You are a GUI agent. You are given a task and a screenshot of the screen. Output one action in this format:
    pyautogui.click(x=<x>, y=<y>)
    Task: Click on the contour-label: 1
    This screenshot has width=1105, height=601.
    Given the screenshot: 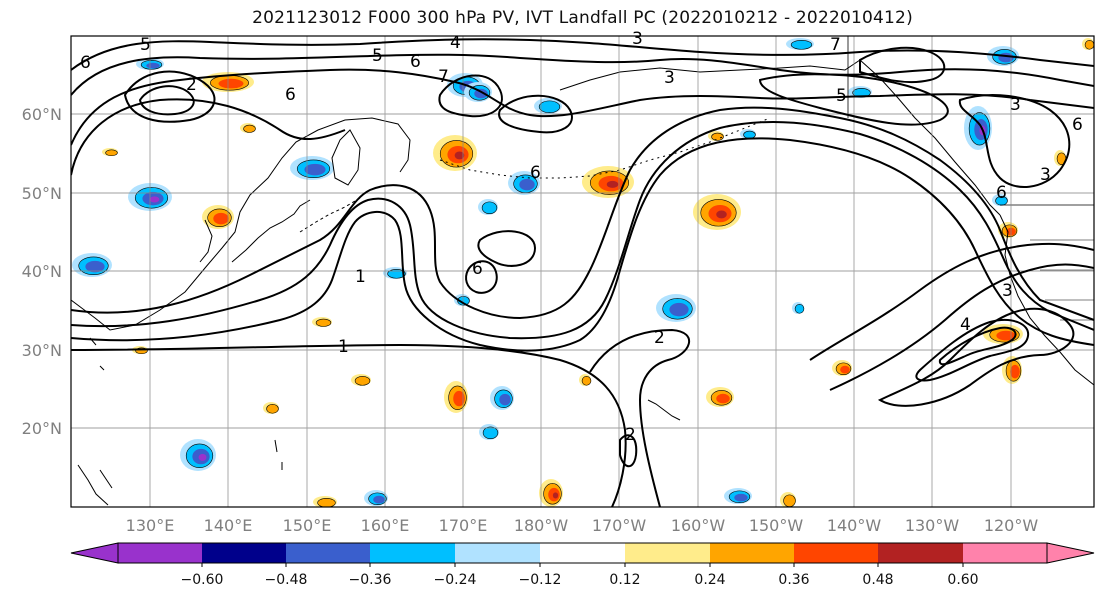 What is the action you would take?
    pyautogui.click(x=360, y=277)
    